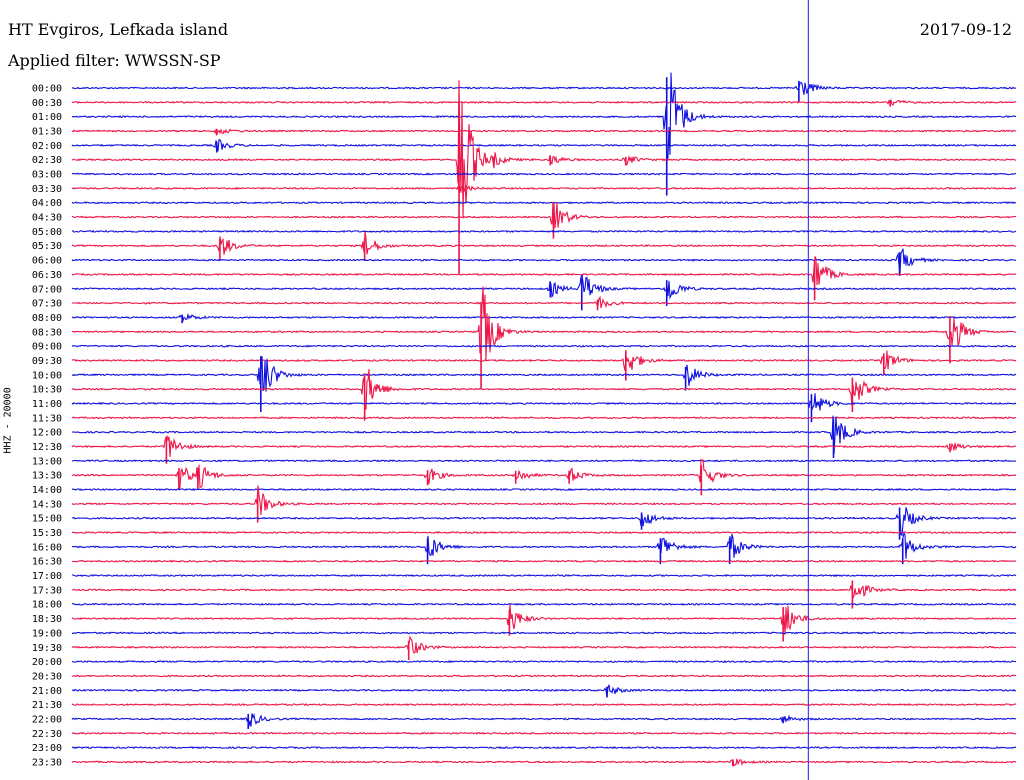 This screenshot has width=1024, height=780. What do you see at coordinates (47, 476) in the screenshot?
I see `time-tick-label: 13:30` at bounding box center [47, 476].